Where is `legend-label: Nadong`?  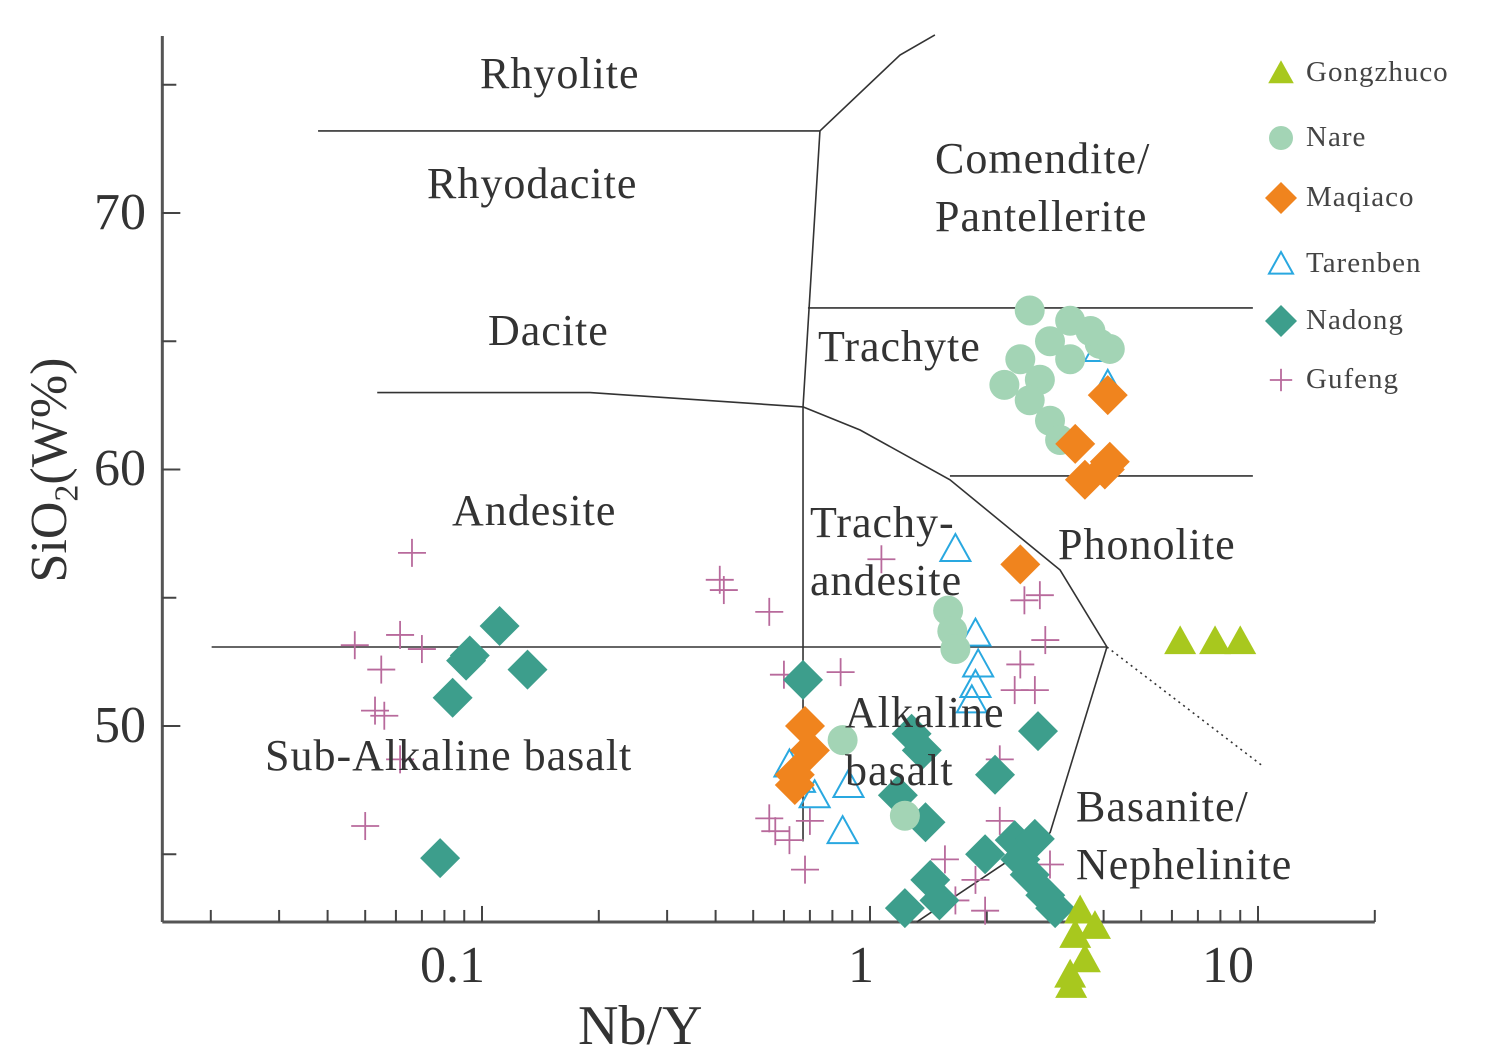
legend-label: Nadong is located at coordinates (1355, 319).